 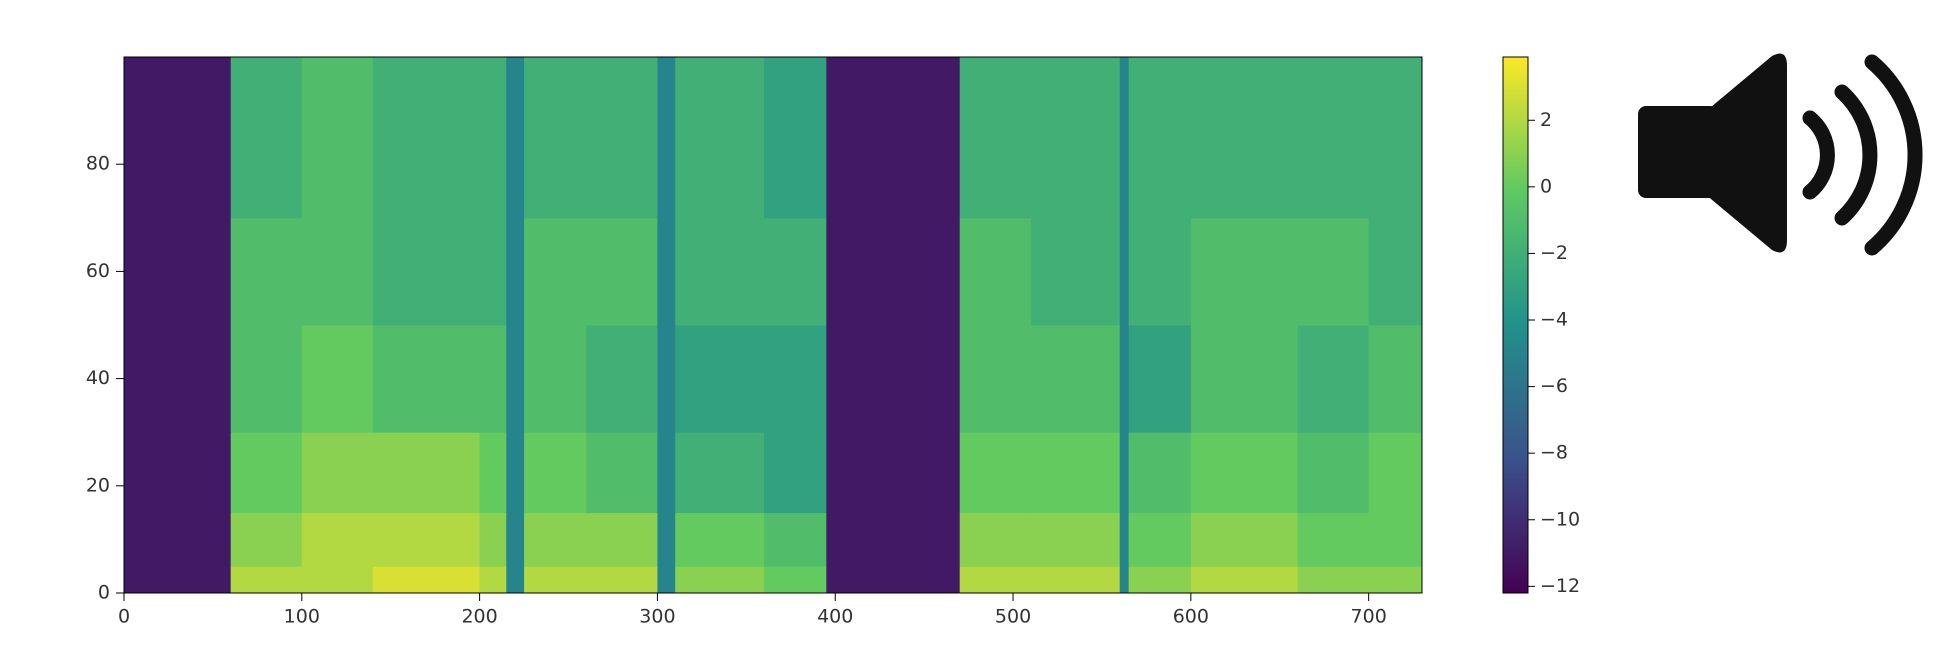 I want to click on colorbar-tick-label: 2, so click(x=1546, y=120).